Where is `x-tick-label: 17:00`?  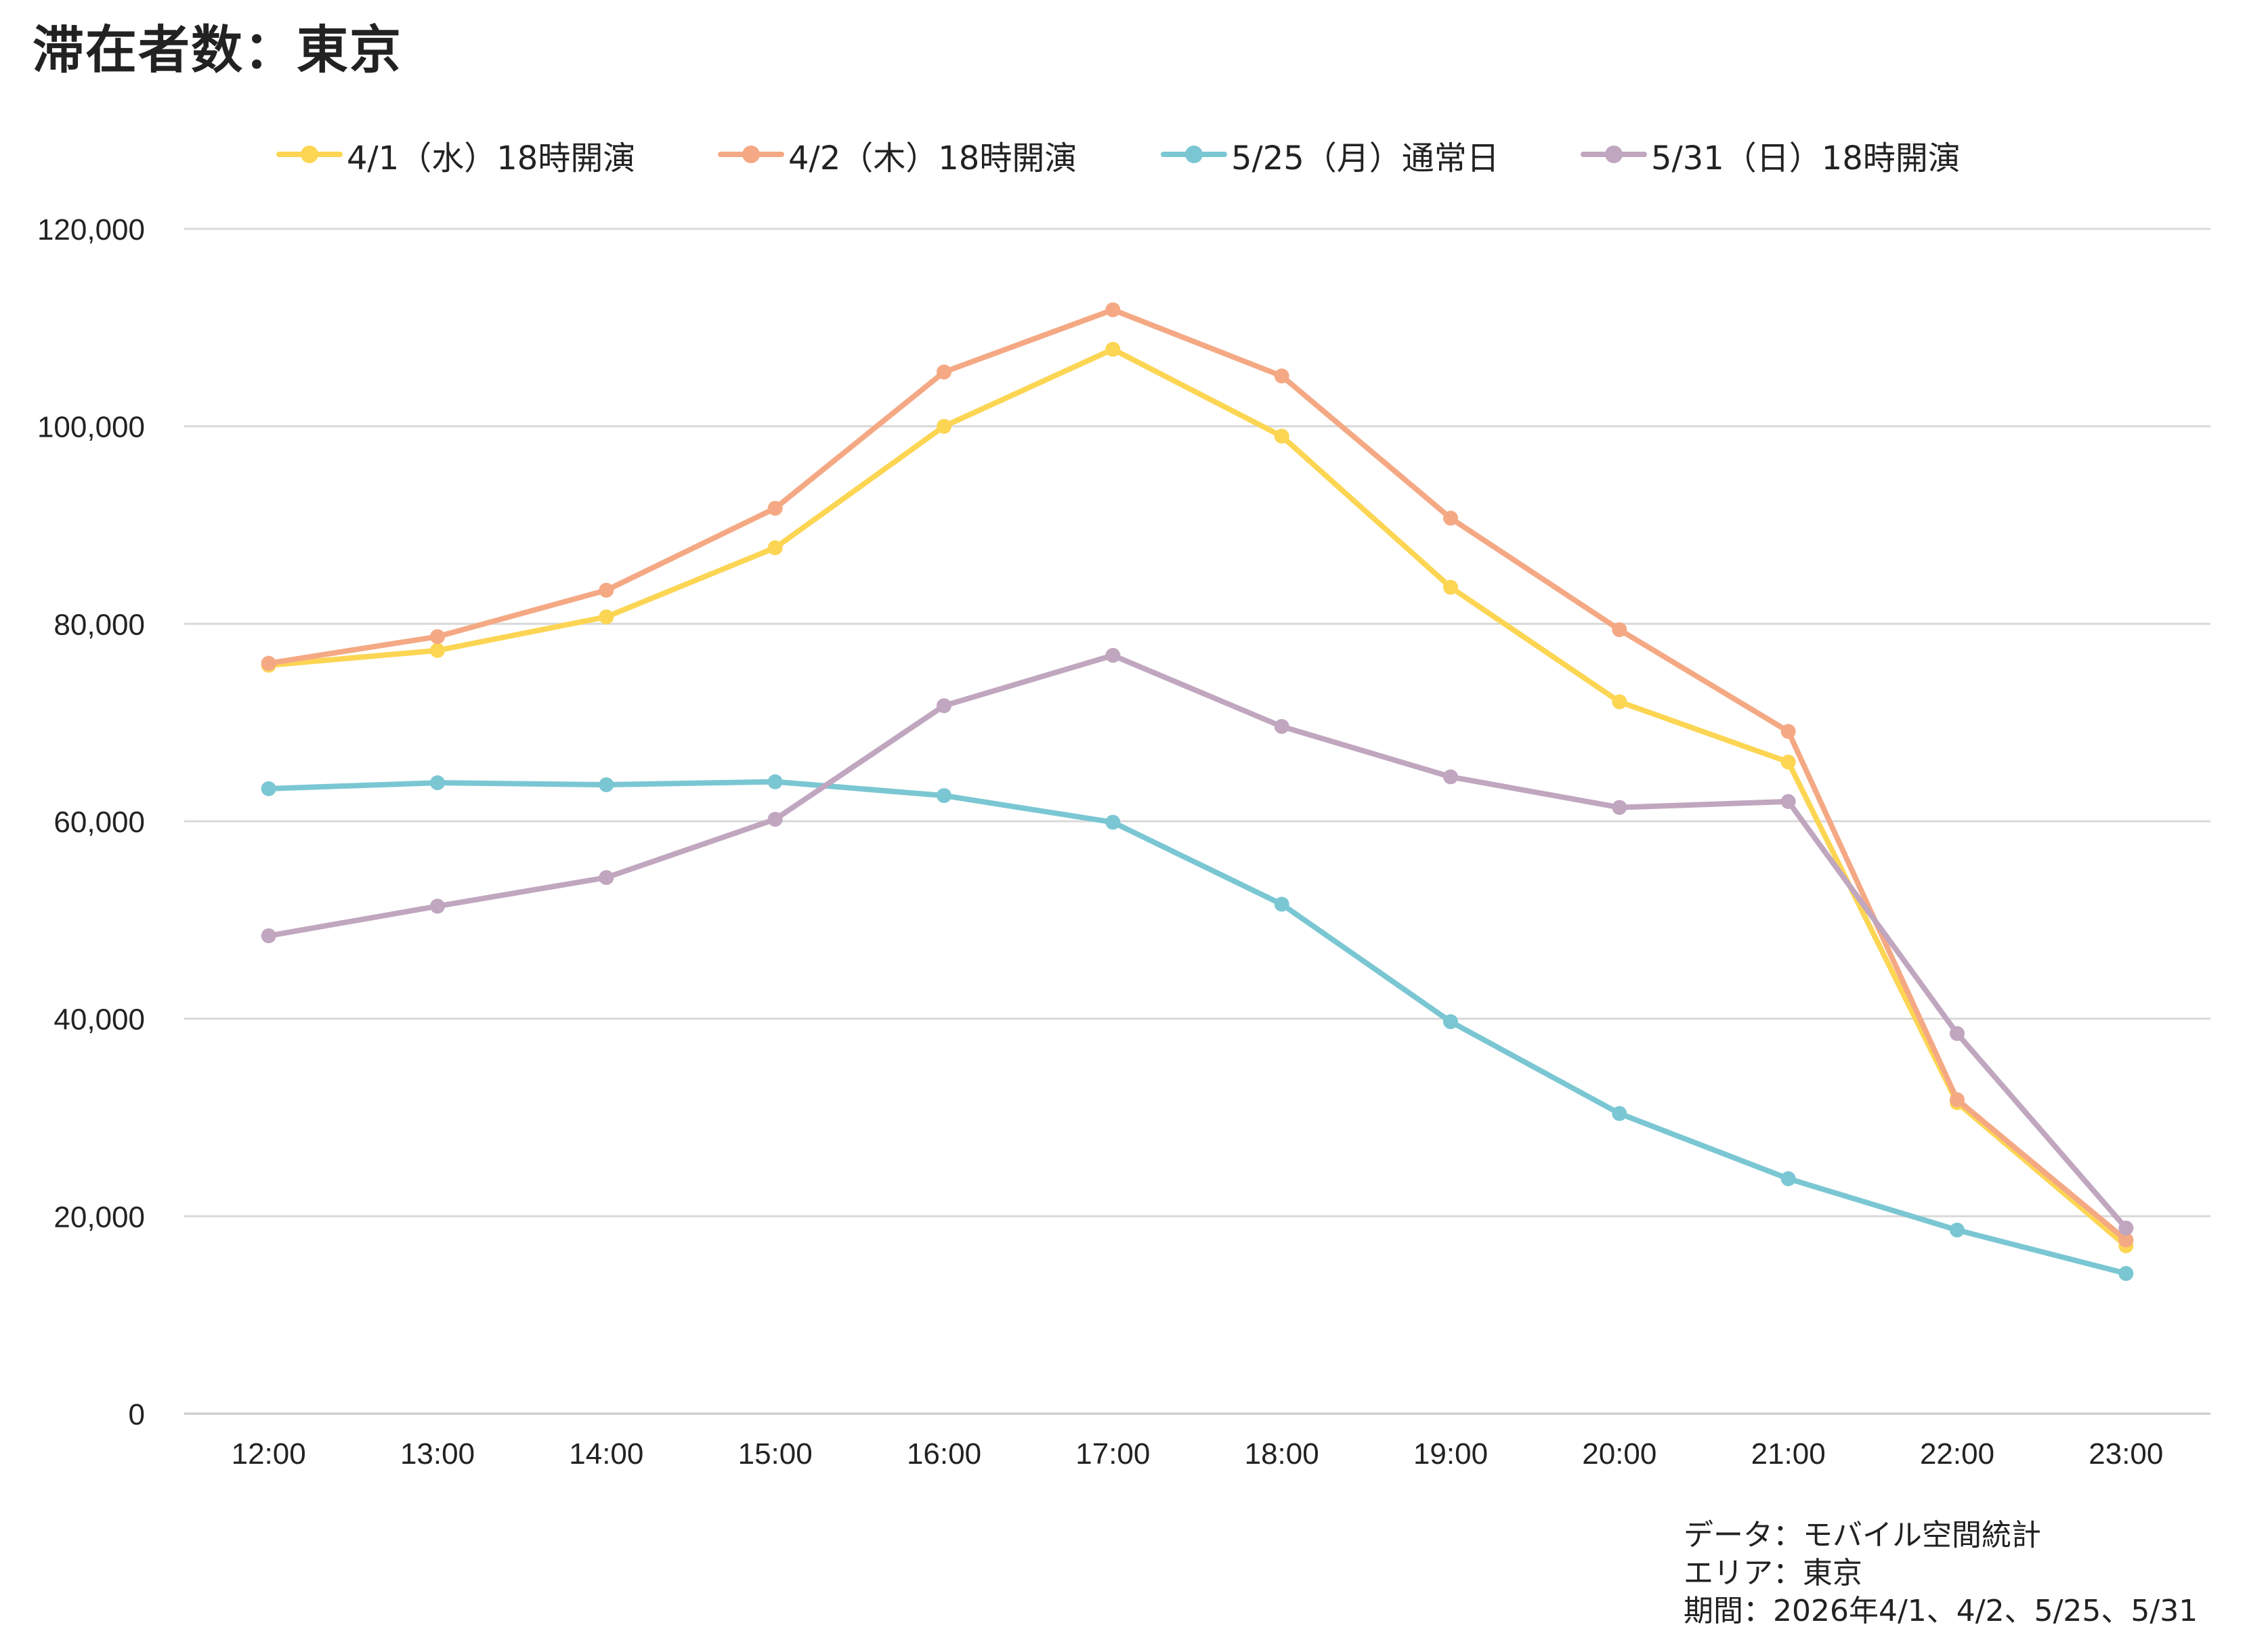 x-tick-label: 17:00 is located at coordinates (1112, 1454).